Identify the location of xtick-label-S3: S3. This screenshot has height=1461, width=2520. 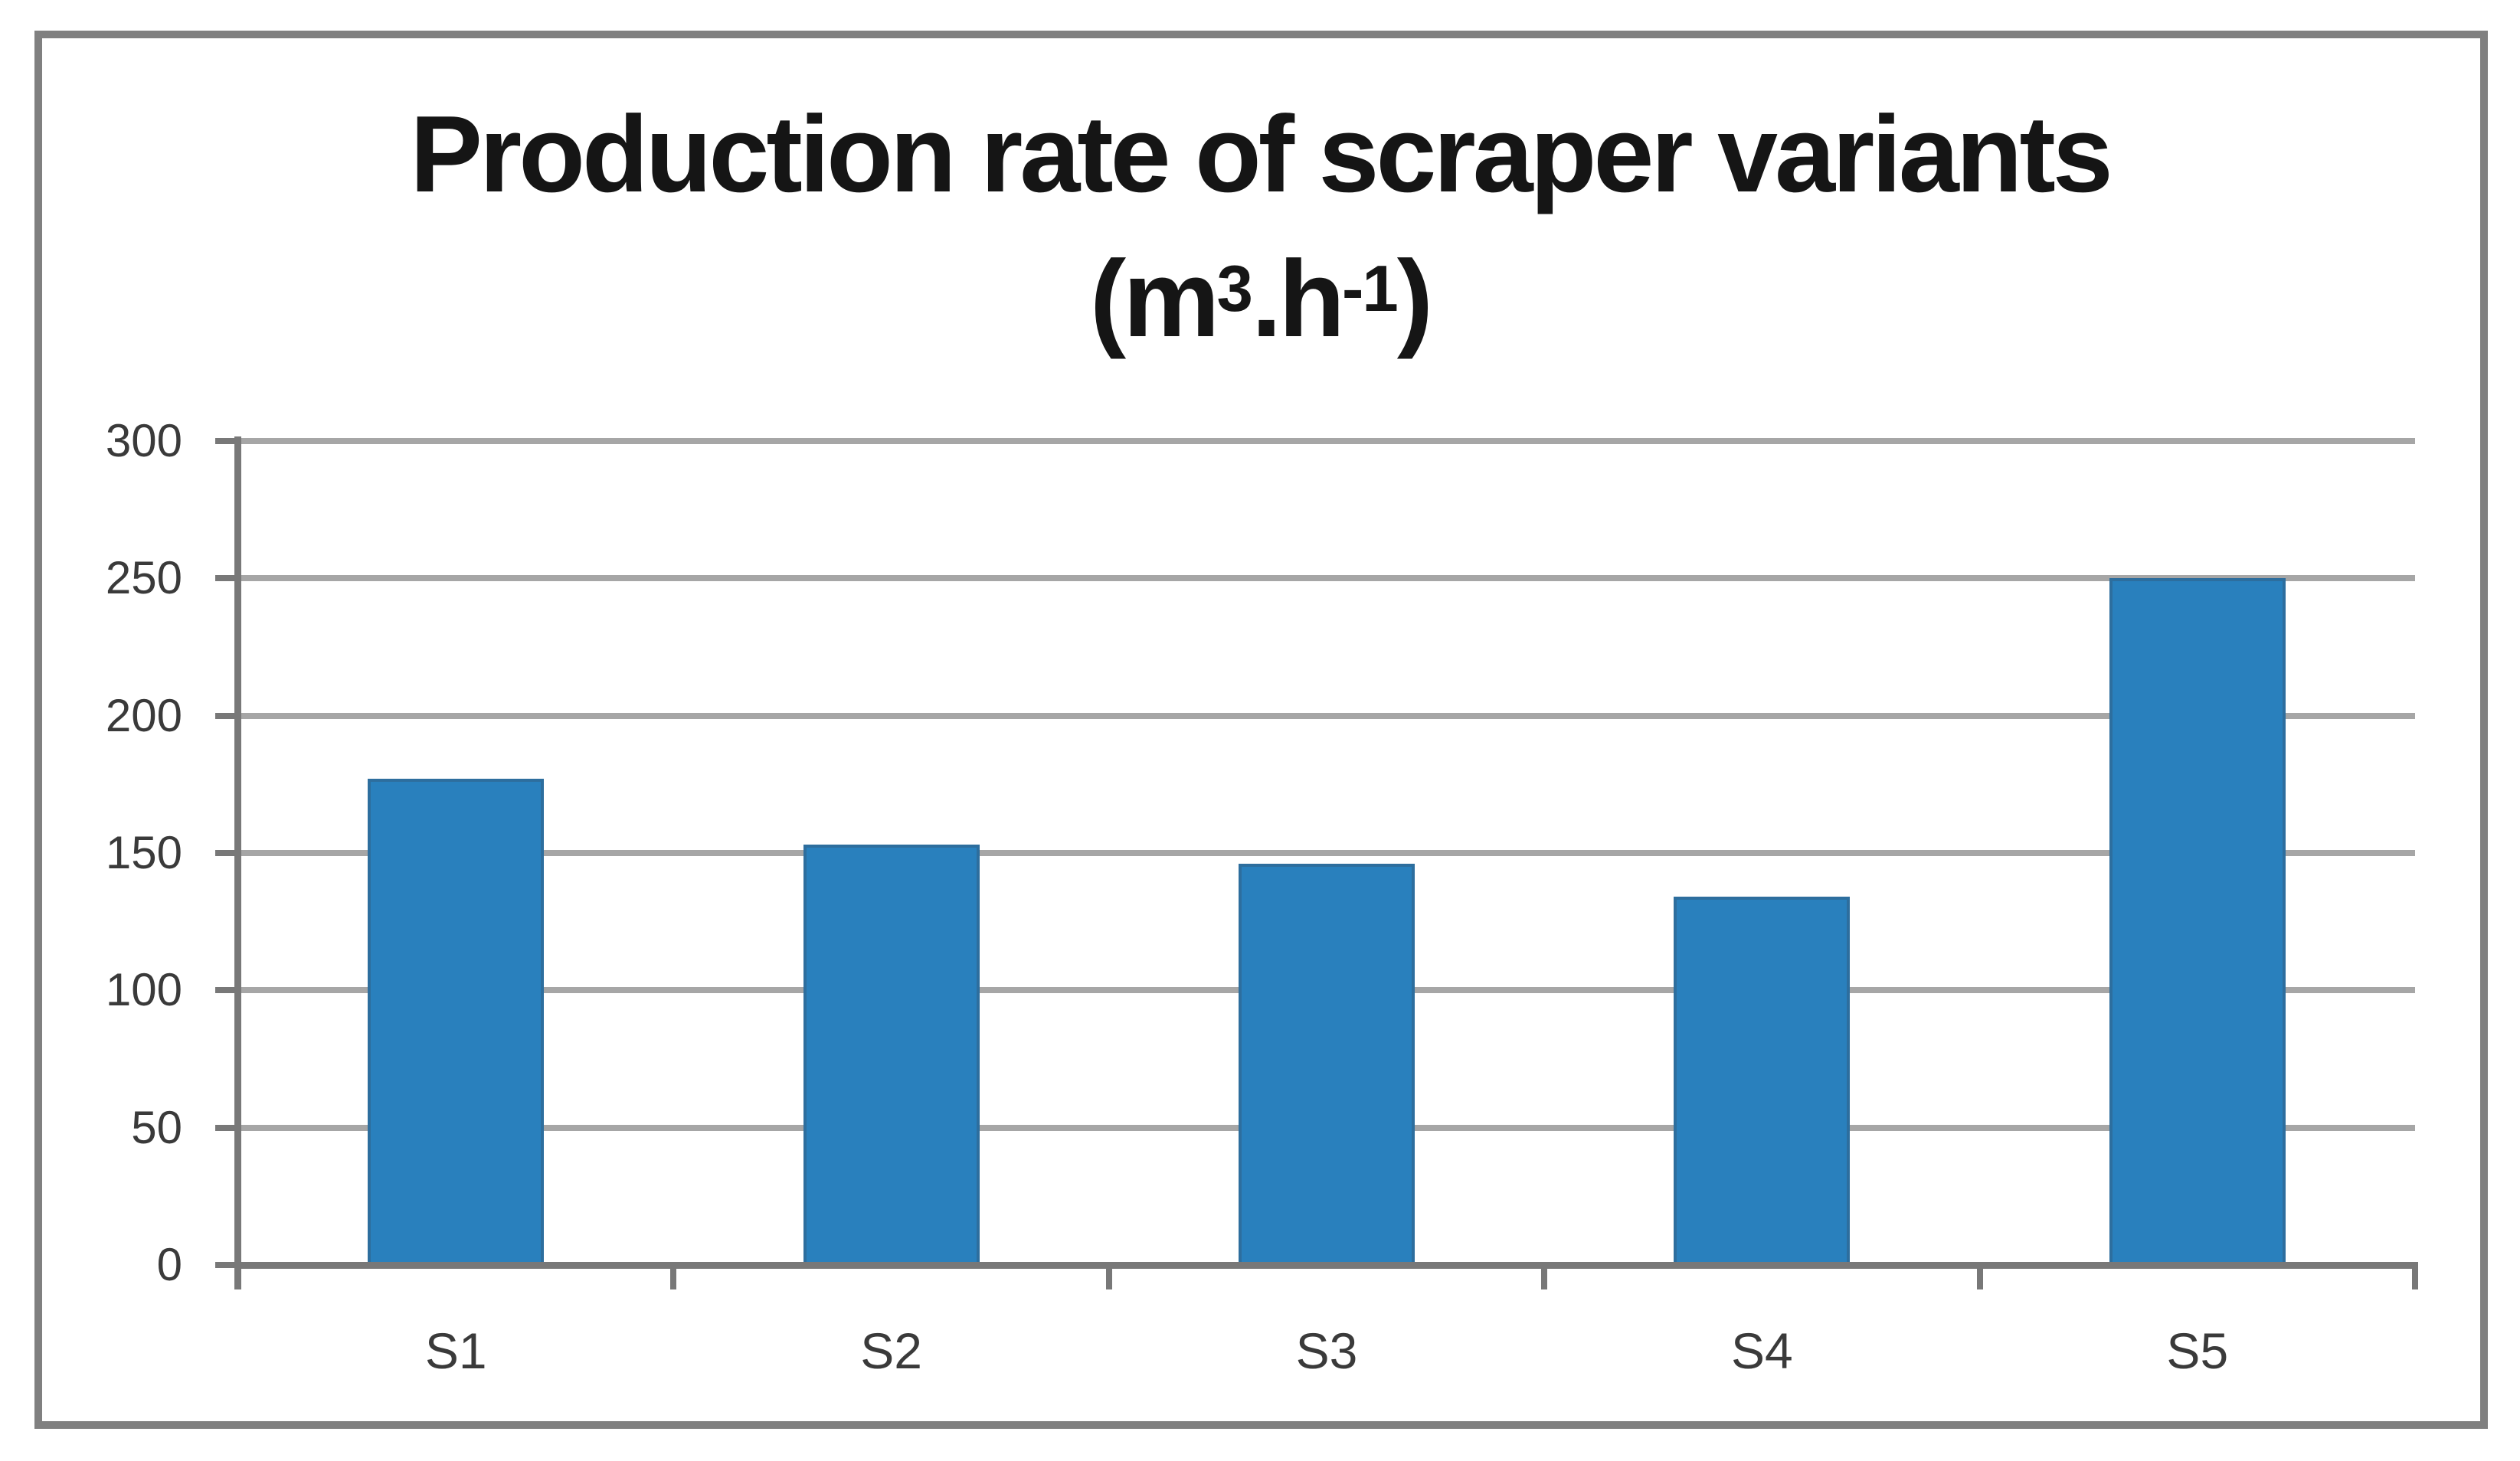
(1326, 1350).